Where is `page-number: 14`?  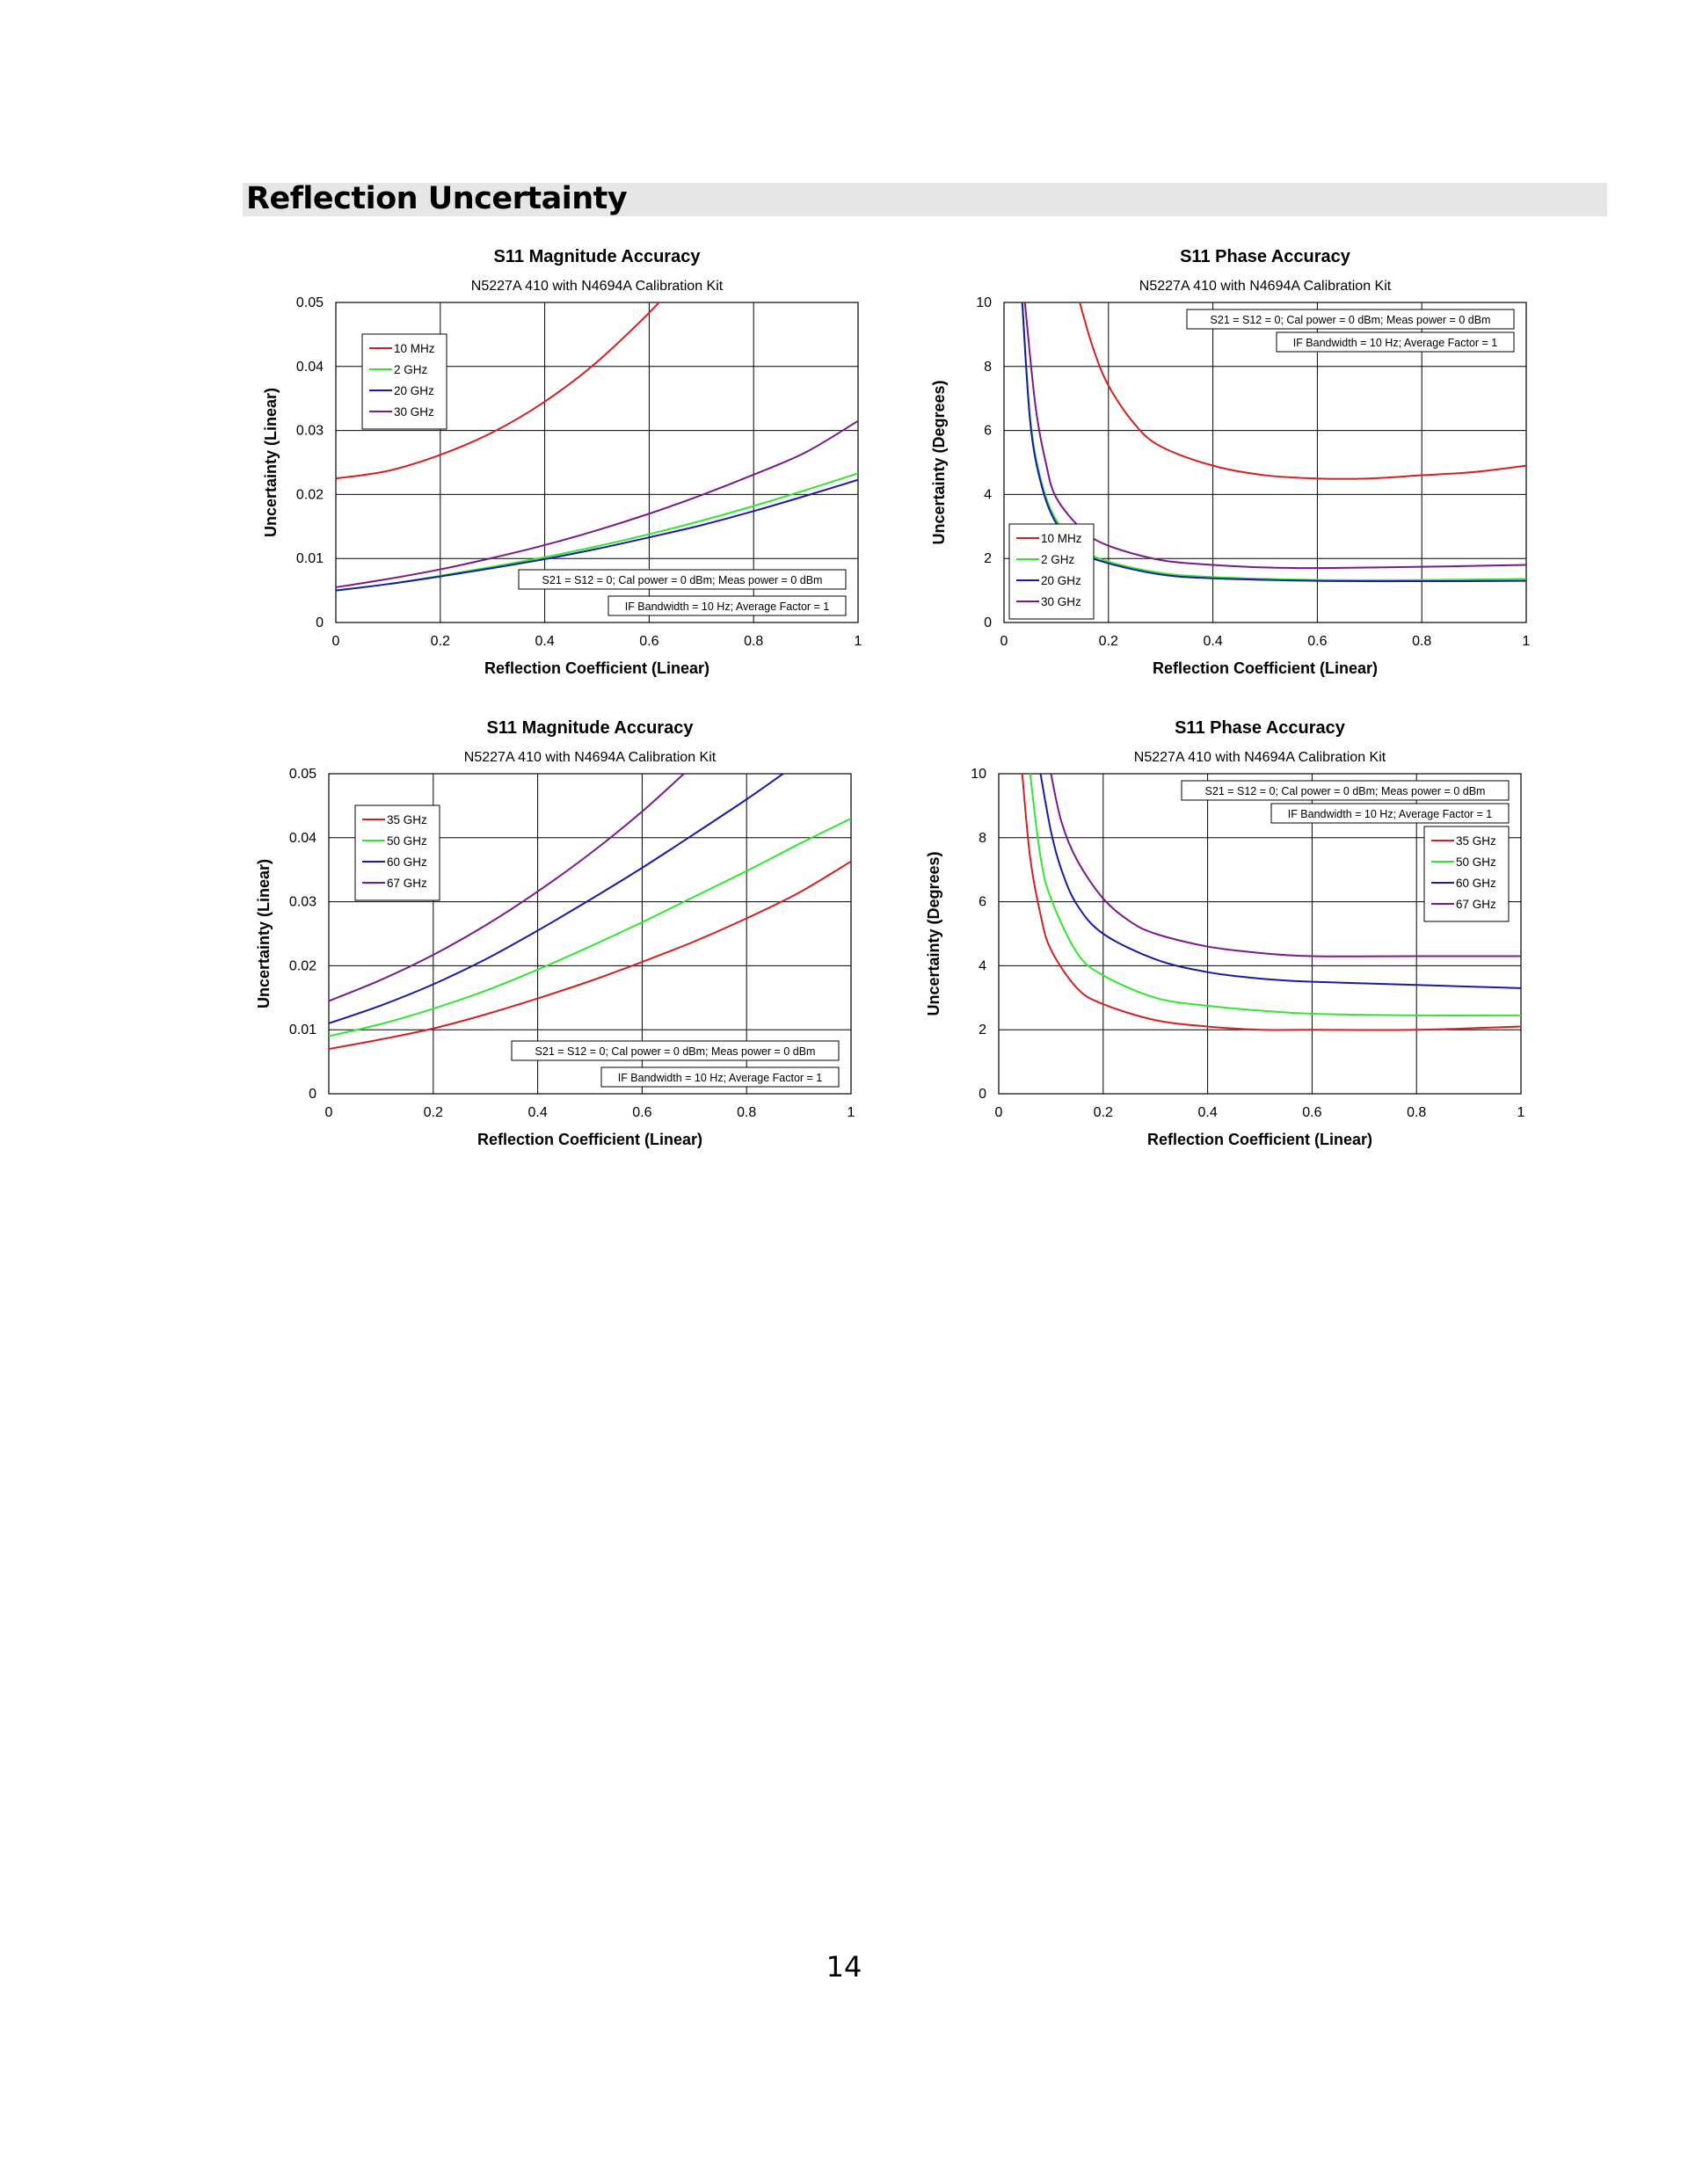 page-number: 14 is located at coordinates (844, 1967).